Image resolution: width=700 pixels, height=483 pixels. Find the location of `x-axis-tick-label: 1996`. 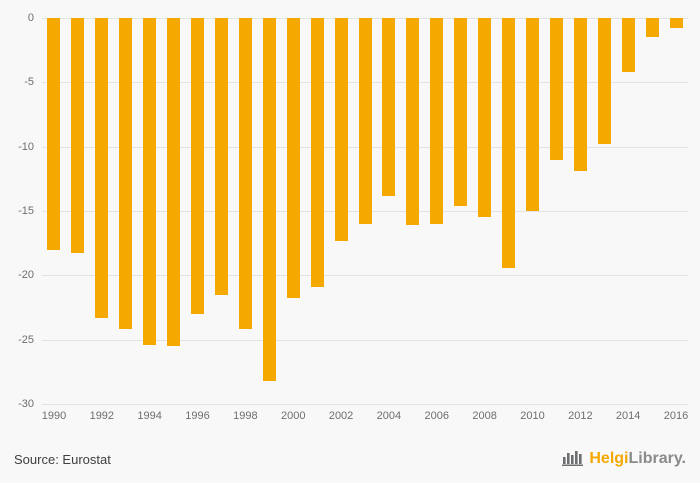

x-axis-tick-label: 1996 is located at coordinates (197, 416).